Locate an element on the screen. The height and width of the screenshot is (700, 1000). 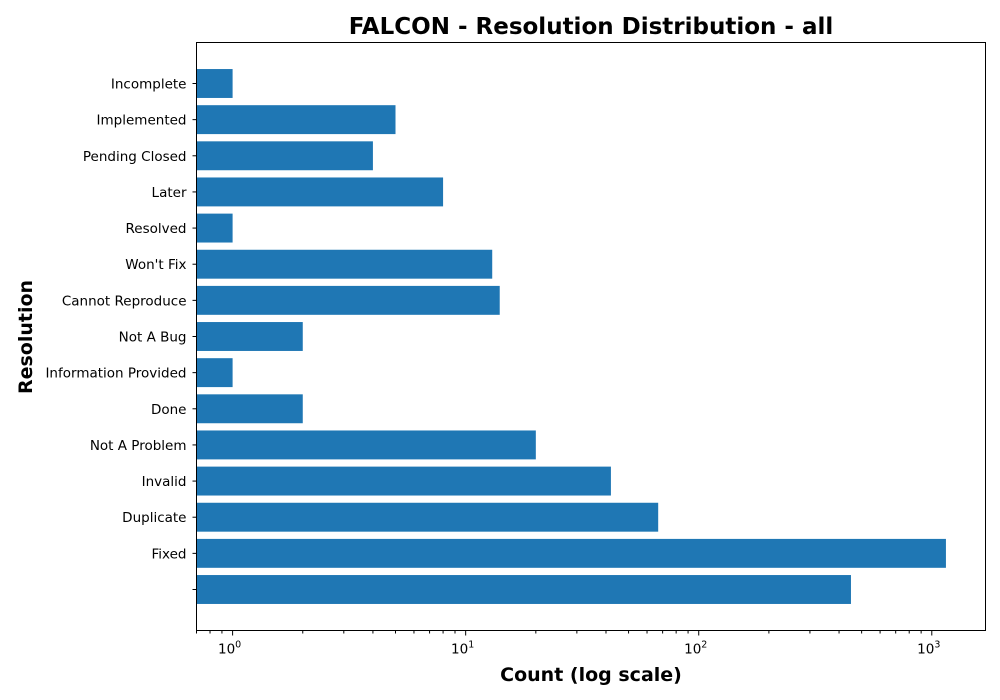
y-tick-label: Duplicate is located at coordinates (154, 518).